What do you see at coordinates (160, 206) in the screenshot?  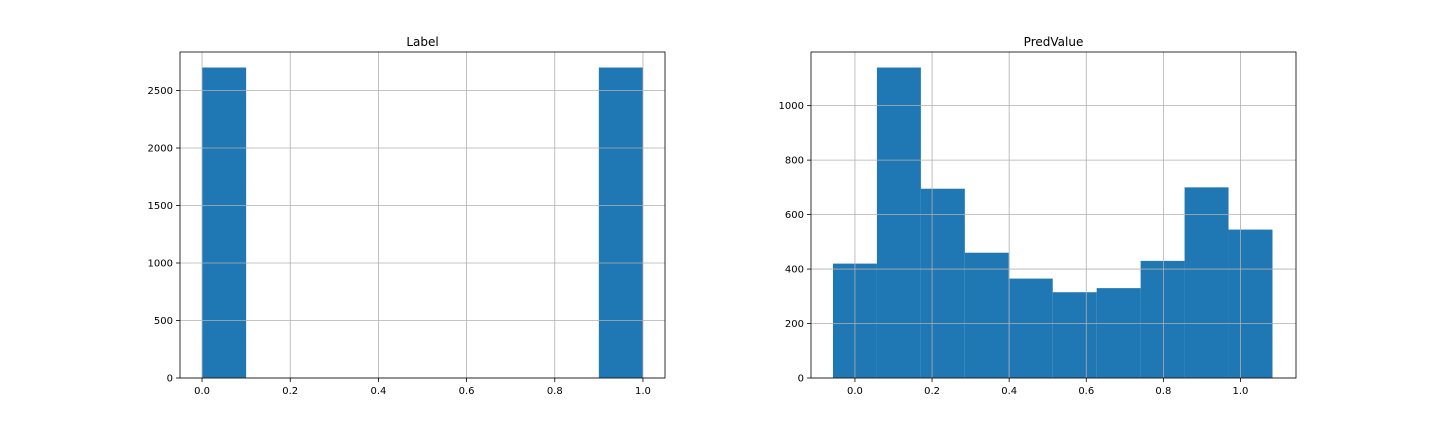 I see `y-tick-label: 1500` at bounding box center [160, 206].